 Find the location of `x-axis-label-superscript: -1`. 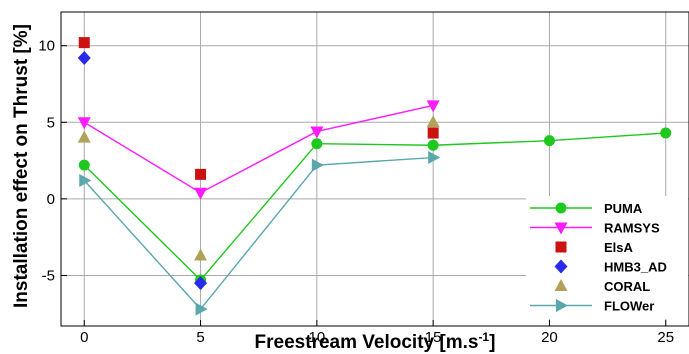

x-axis-label-superscript: -1 is located at coordinates (483, 337).